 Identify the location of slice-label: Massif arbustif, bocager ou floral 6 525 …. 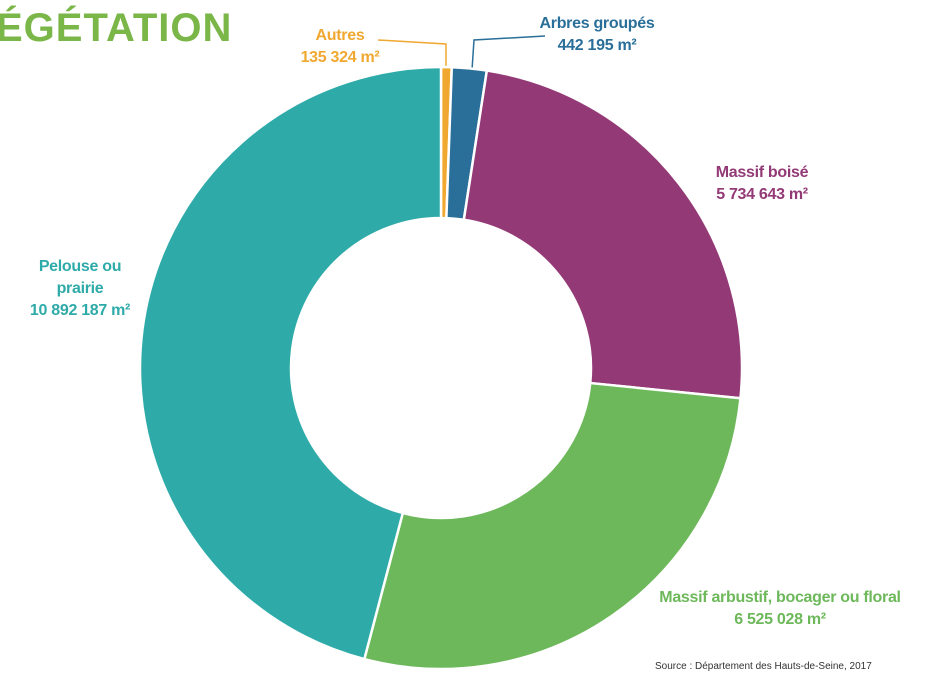
(780, 609).